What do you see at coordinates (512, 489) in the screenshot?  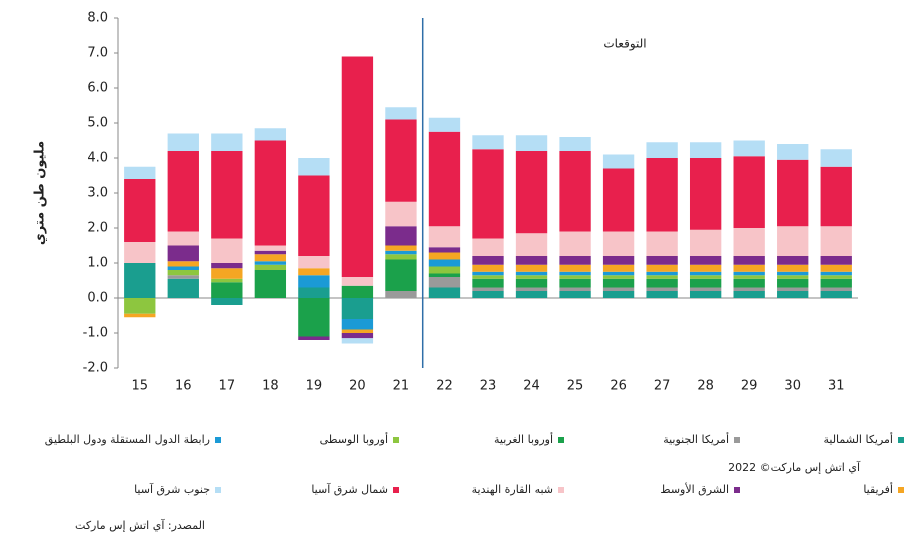 I see `legend-label: شبه القارة الهندية` at bounding box center [512, 489].